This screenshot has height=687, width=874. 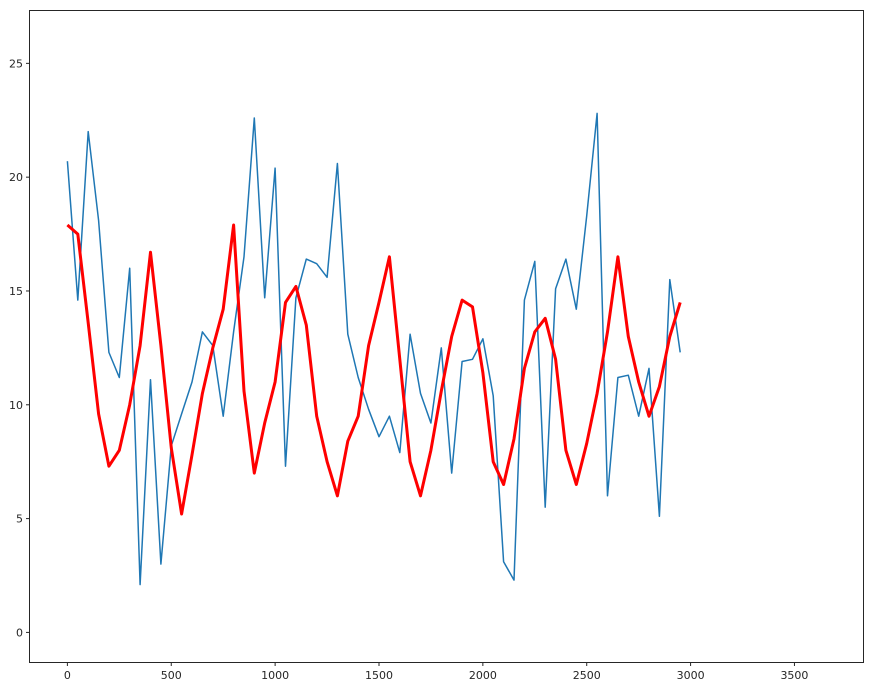 I want to click on x-tick-label: 2500, so click(x=587, y=675).